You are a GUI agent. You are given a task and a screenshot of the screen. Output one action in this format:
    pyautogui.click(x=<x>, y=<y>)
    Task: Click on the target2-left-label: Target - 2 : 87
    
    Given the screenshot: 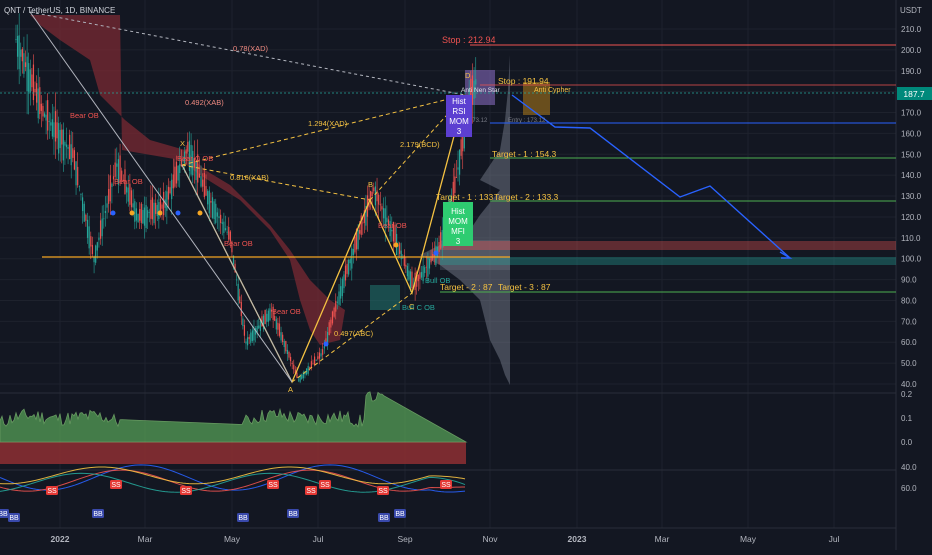 What is the action you would take?
    pyautogui.click(x=466, y=287)
    